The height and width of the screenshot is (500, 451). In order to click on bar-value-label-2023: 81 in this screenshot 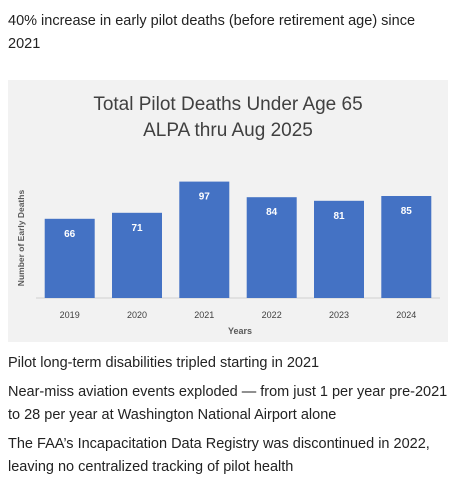, I will do `click(339, 216)`.